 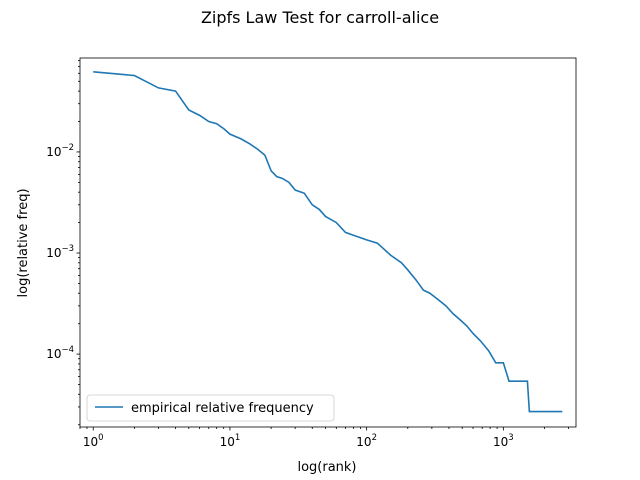 What do you see at coordinates (366, 441) in the screenshot?
I see `x-tick-label: 10²` at bounding box center [366, 441].